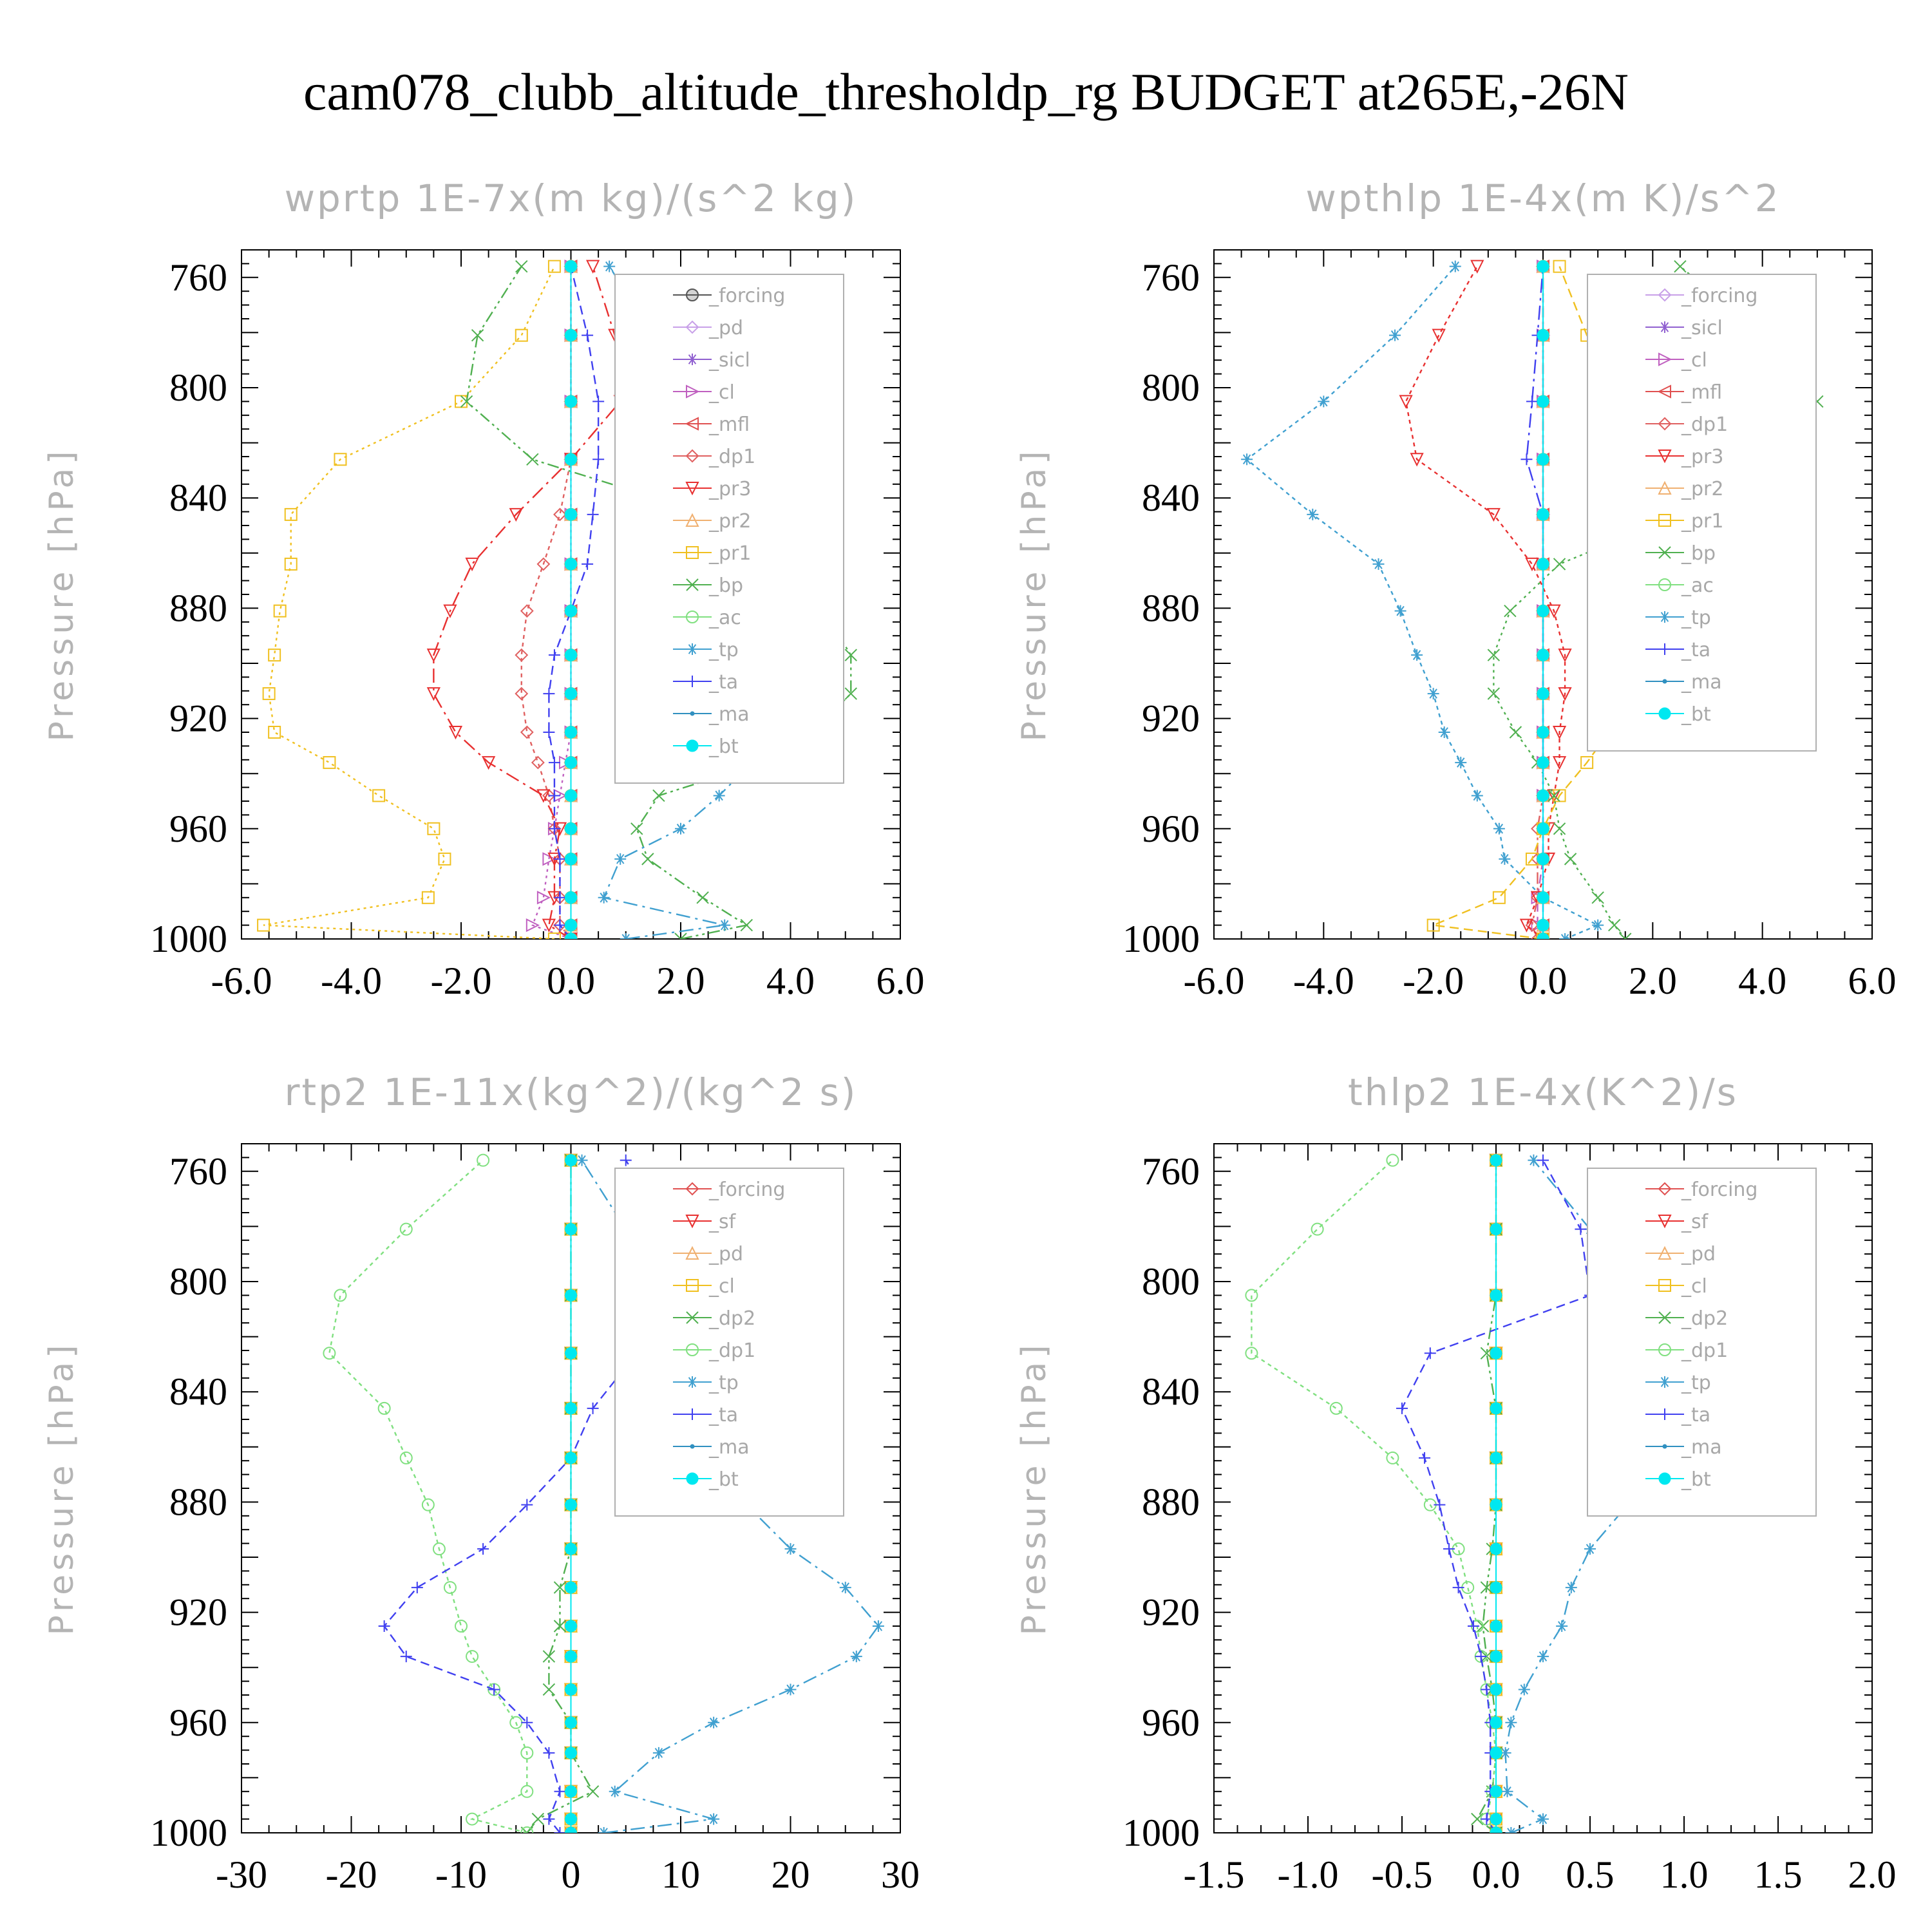  I want to click on x-tick-label: 30, so click(901, 1874).